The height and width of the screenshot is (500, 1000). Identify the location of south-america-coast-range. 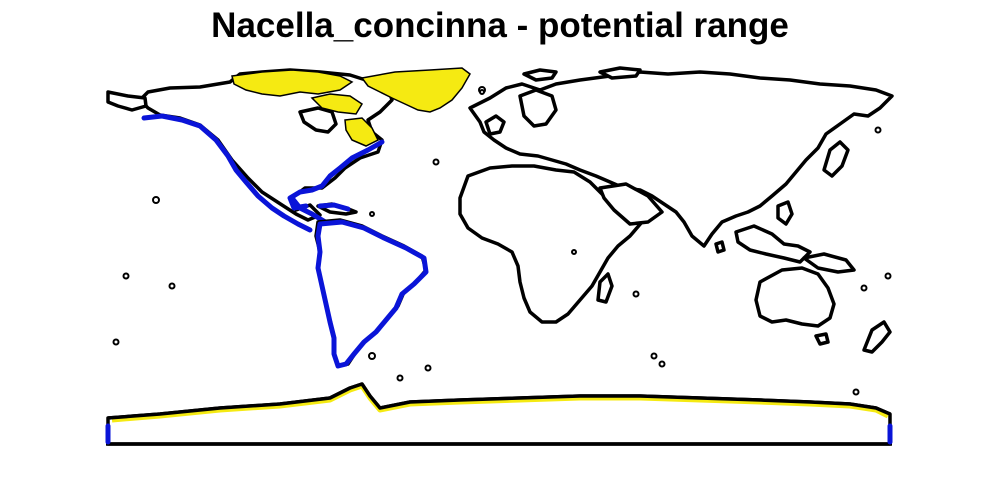
(372, 294).